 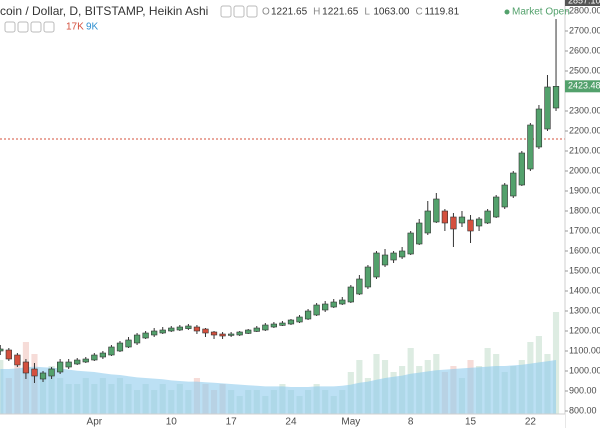 I want to click on time-scale, so click(x=282, y=421).